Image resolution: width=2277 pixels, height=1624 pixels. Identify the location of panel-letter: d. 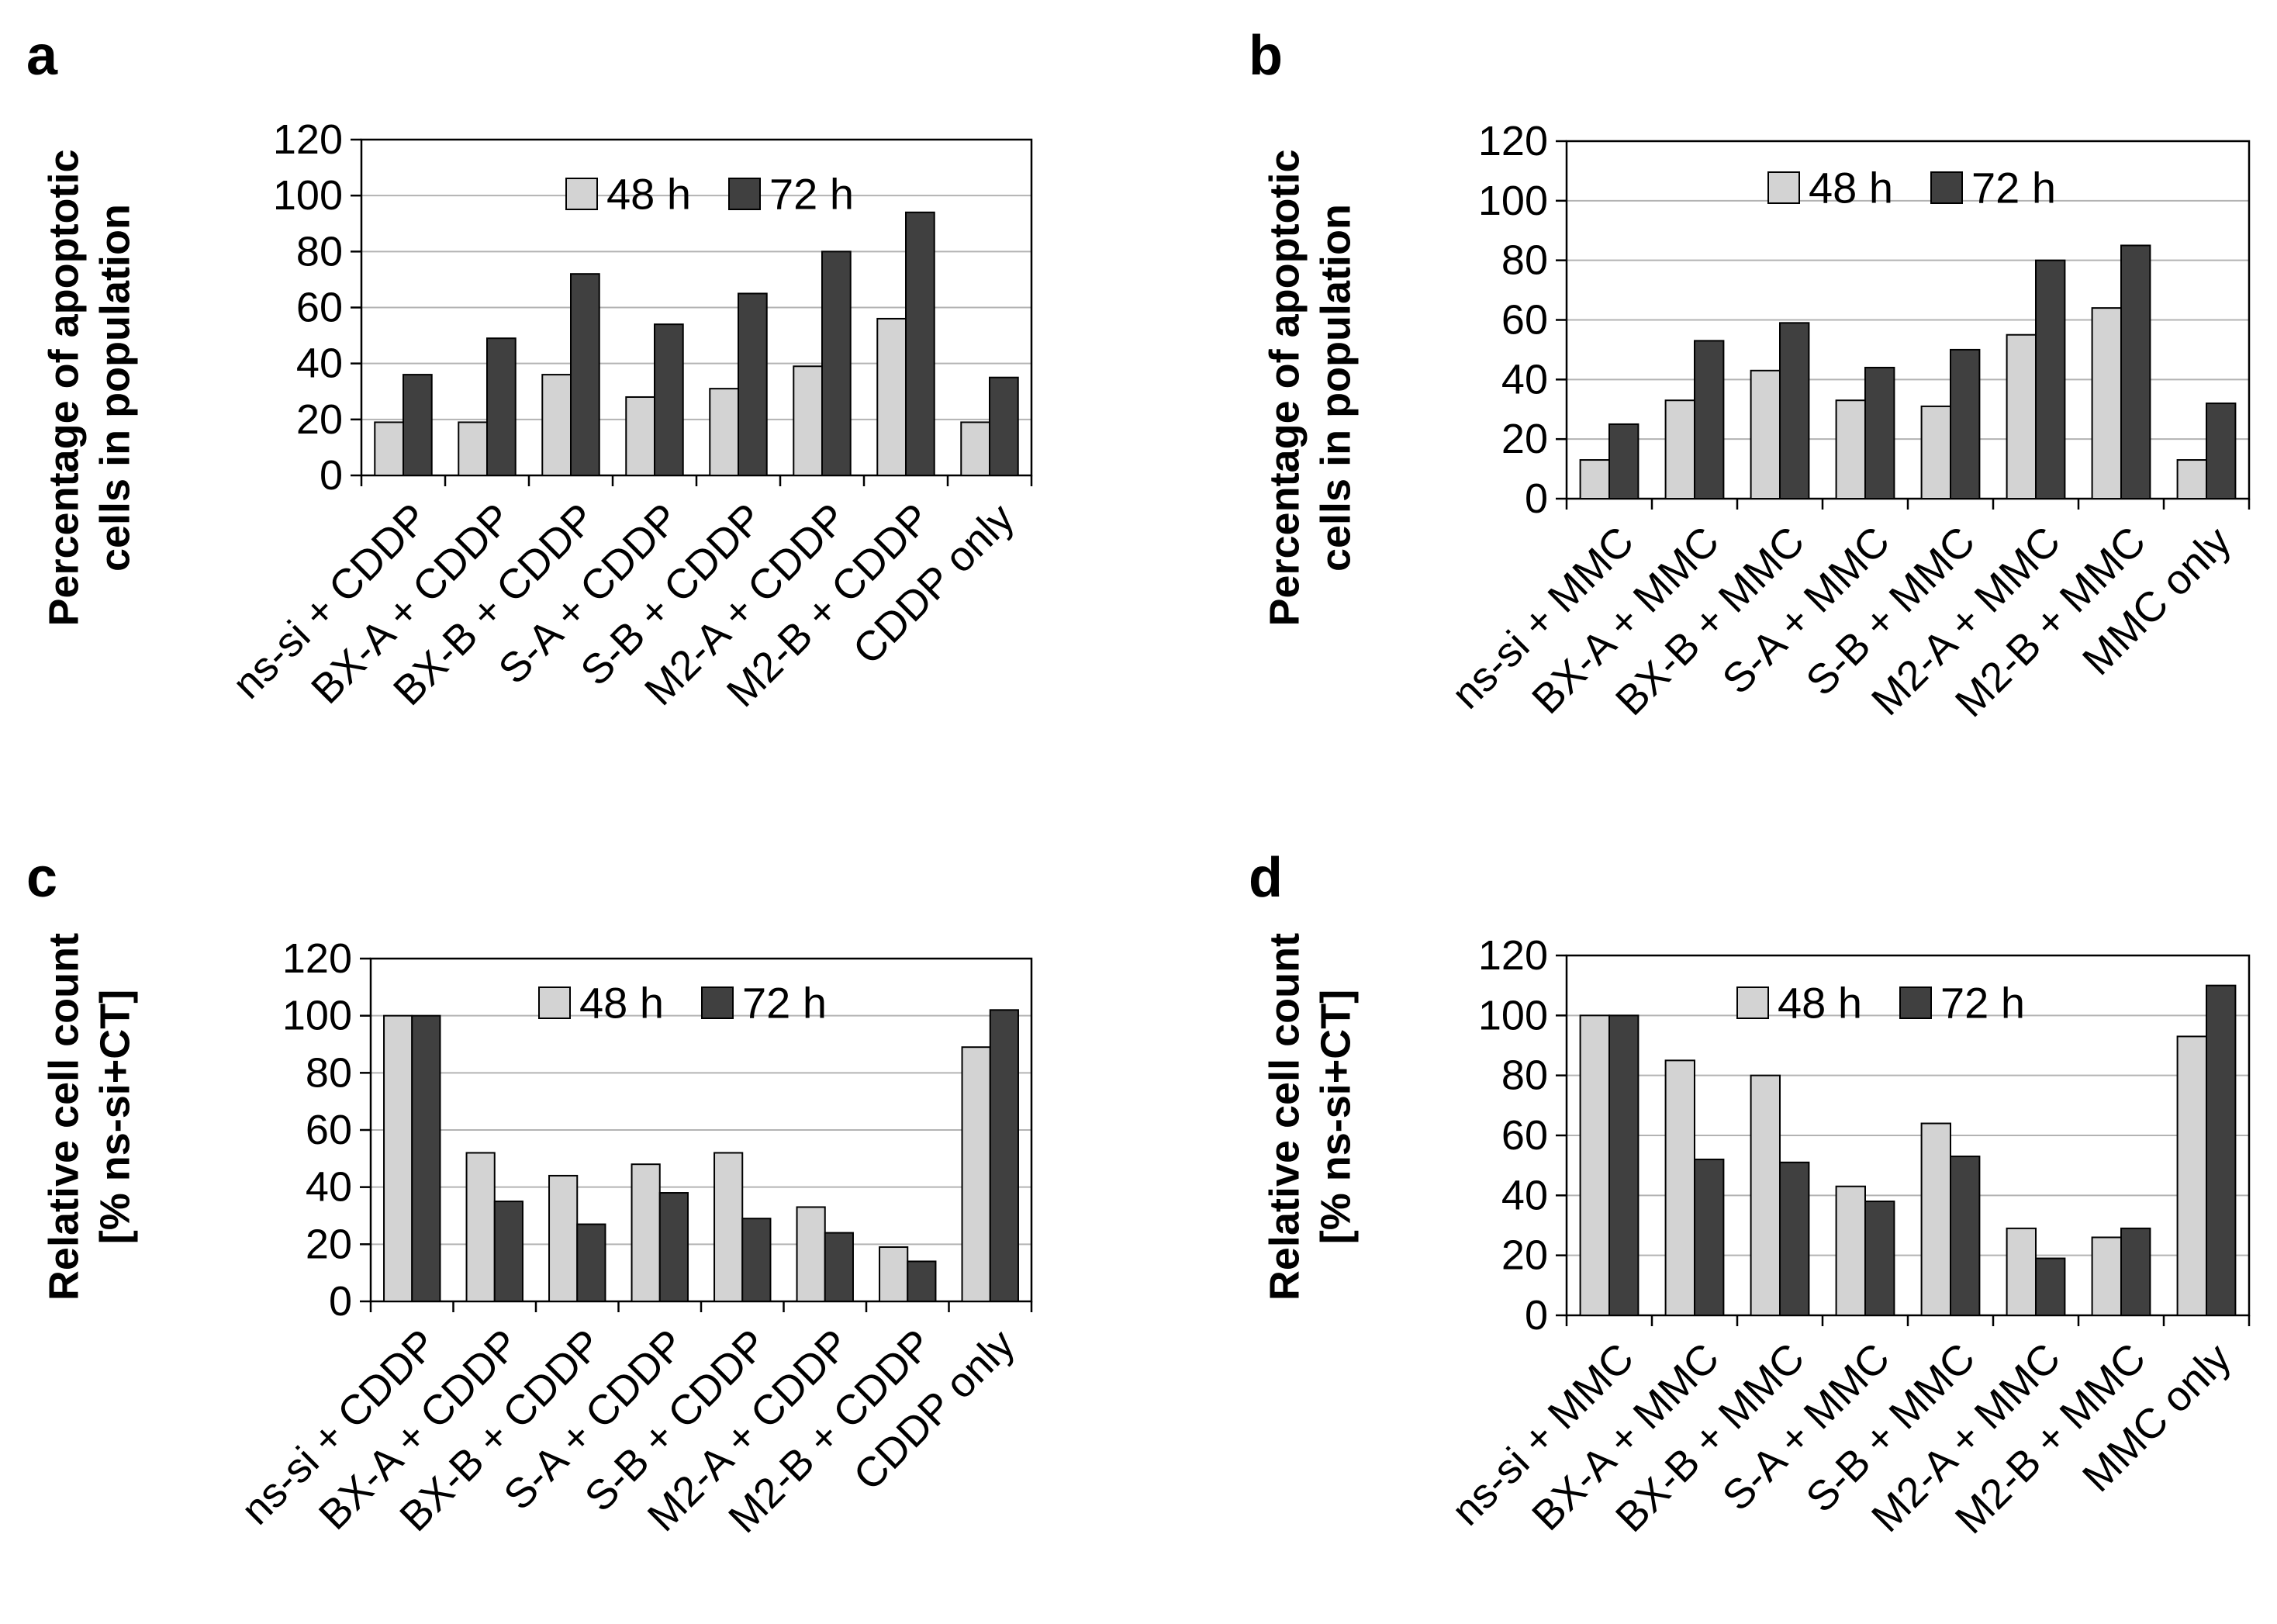
(1266, 878).